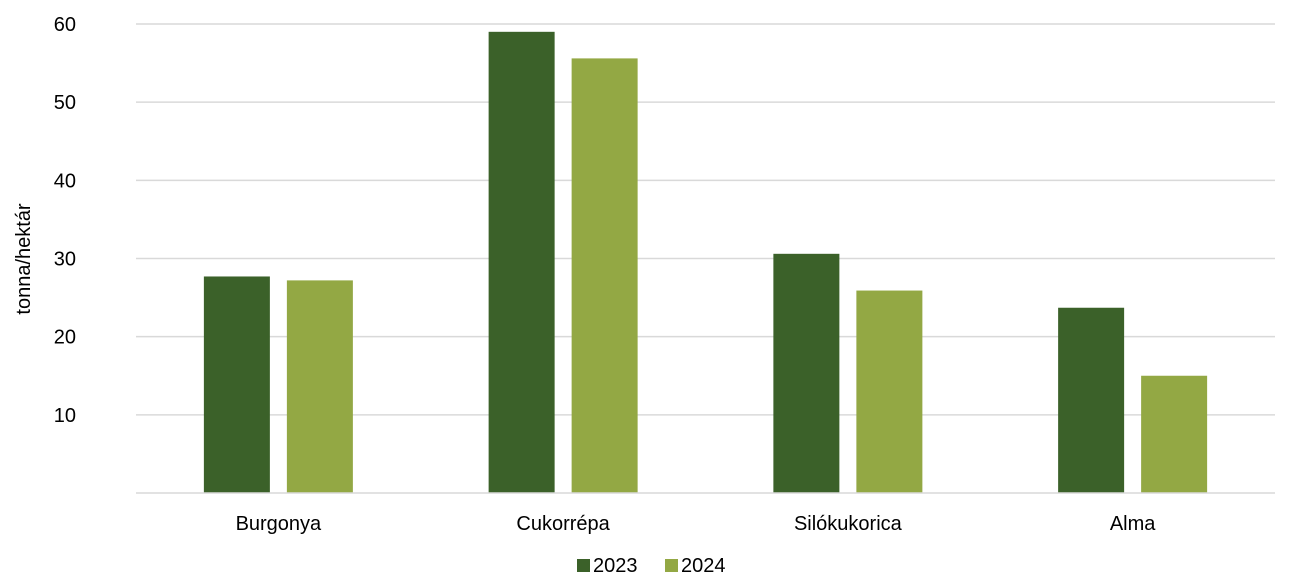 The image size is (1290, 584). I want to click on legend-swatch-2023, so click(583, 565).